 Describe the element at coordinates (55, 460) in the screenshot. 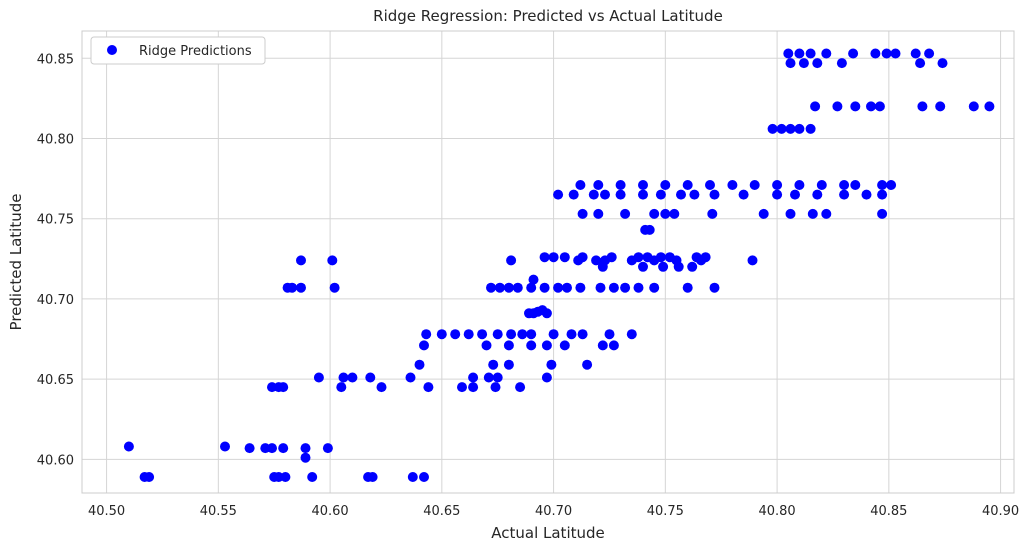

I see `y-tick-label: 40.60` at that location.